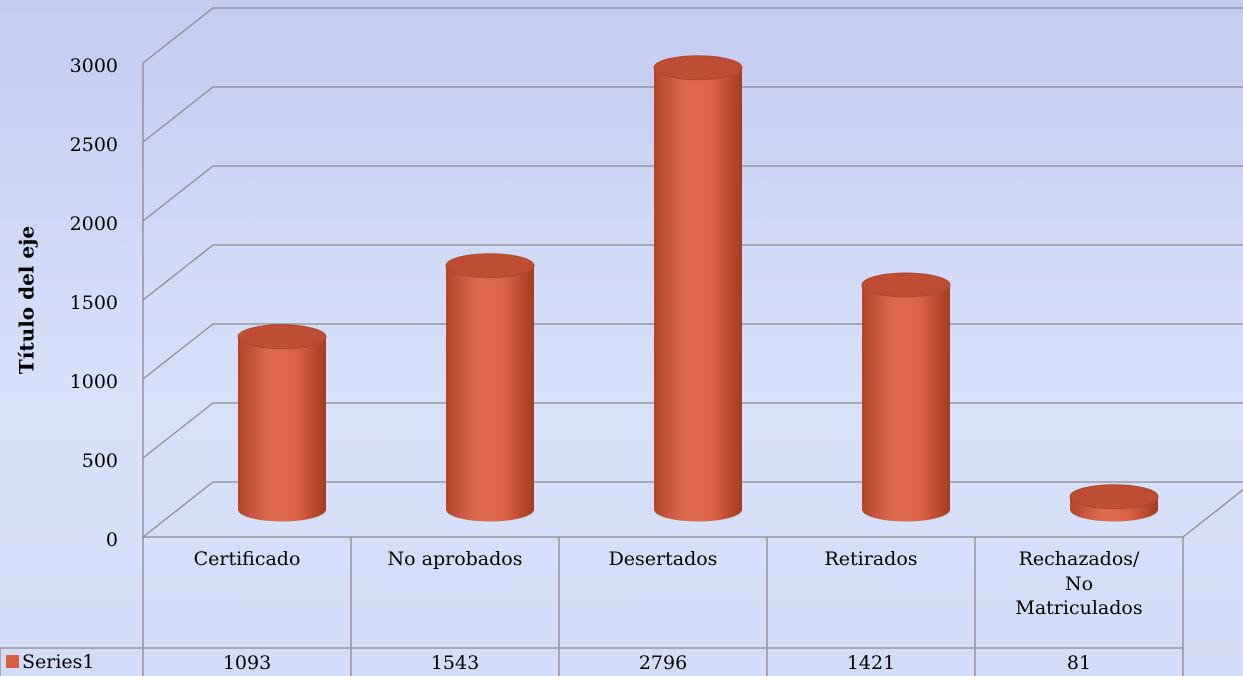  What do you see at coordinates (94, 382) in the screenshot?
I see `y-tick-label: 1000` at bounding box center [94, 382].